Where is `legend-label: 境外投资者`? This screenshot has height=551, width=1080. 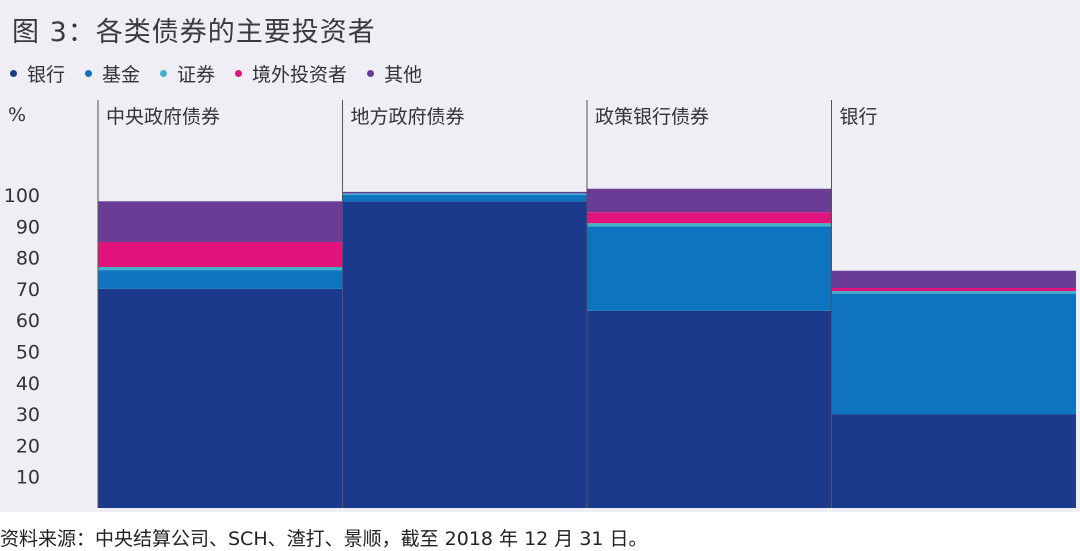 legend-label: 境外投资者 is located at coordinates (300, 75).